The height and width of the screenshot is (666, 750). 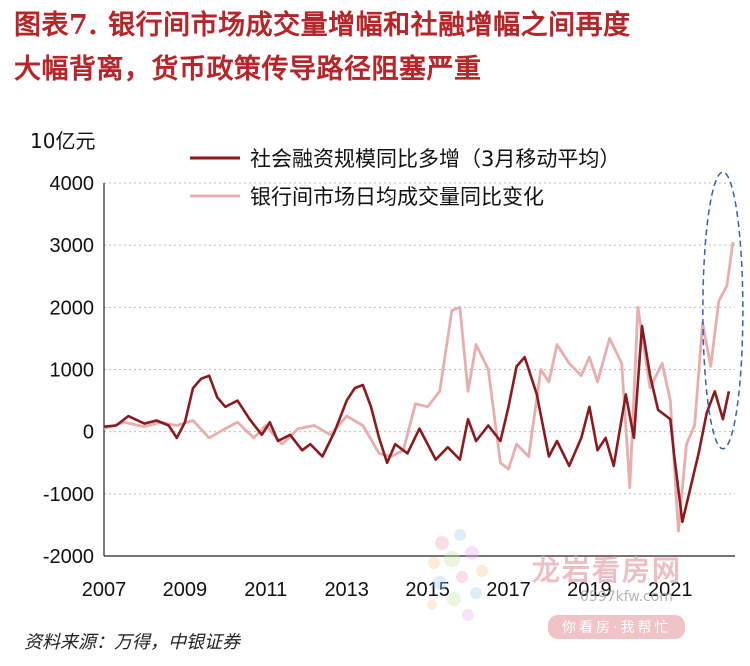 I want to click on y-tick-label: 2000, so click(x=72, y=308).